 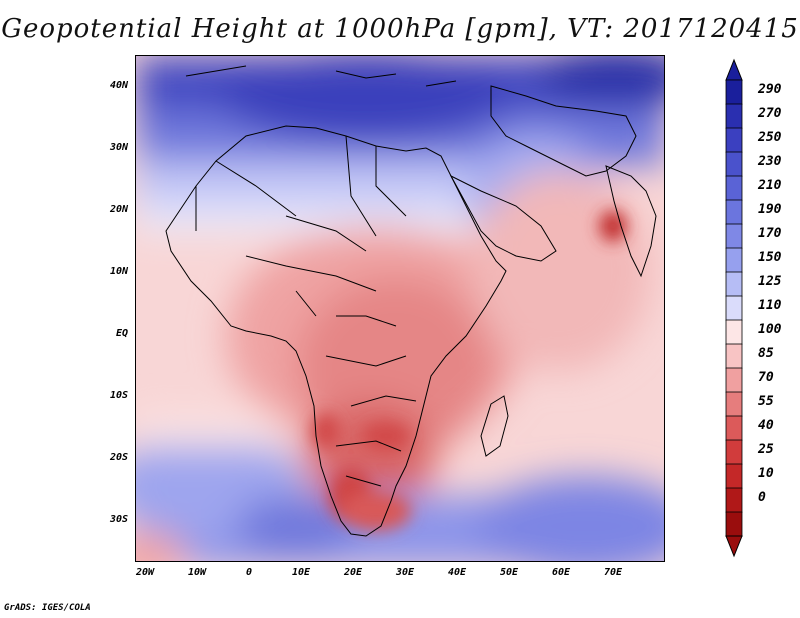 What do you see at coordinates (121, 333) in the screenshot?
I see `lat-label-eq: EQ` at bounding box center [121, 333].